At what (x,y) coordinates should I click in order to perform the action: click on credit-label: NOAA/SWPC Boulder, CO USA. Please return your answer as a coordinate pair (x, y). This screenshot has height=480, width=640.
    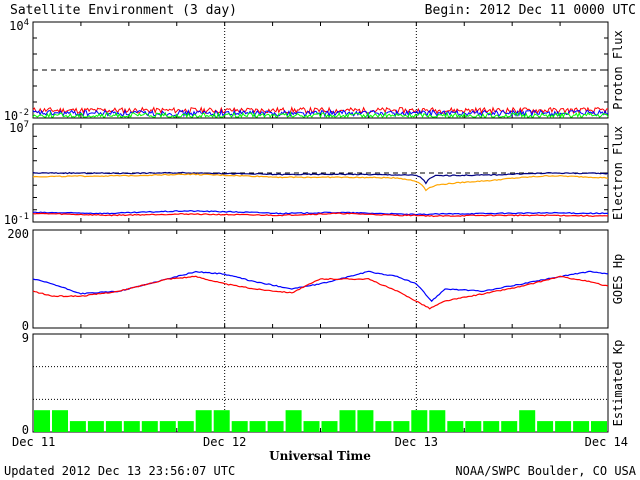
    Looking at the image, I should click on (545, 471).